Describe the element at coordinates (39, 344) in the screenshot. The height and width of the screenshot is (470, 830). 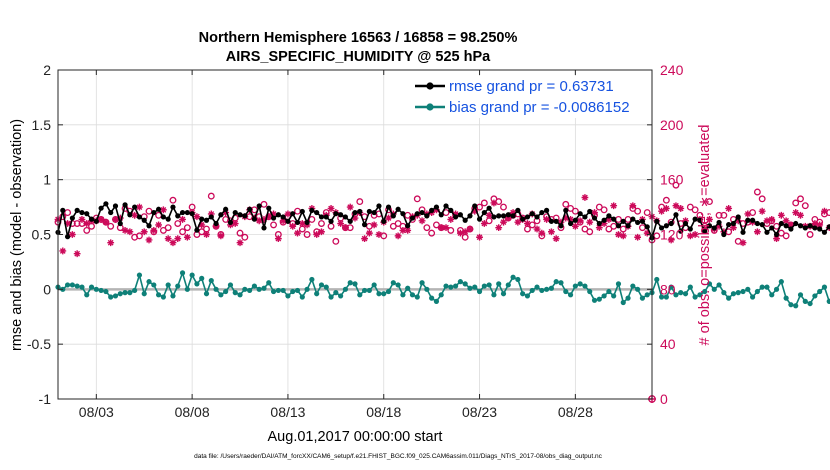
I see `y-tick-label: -0.5` at that location.